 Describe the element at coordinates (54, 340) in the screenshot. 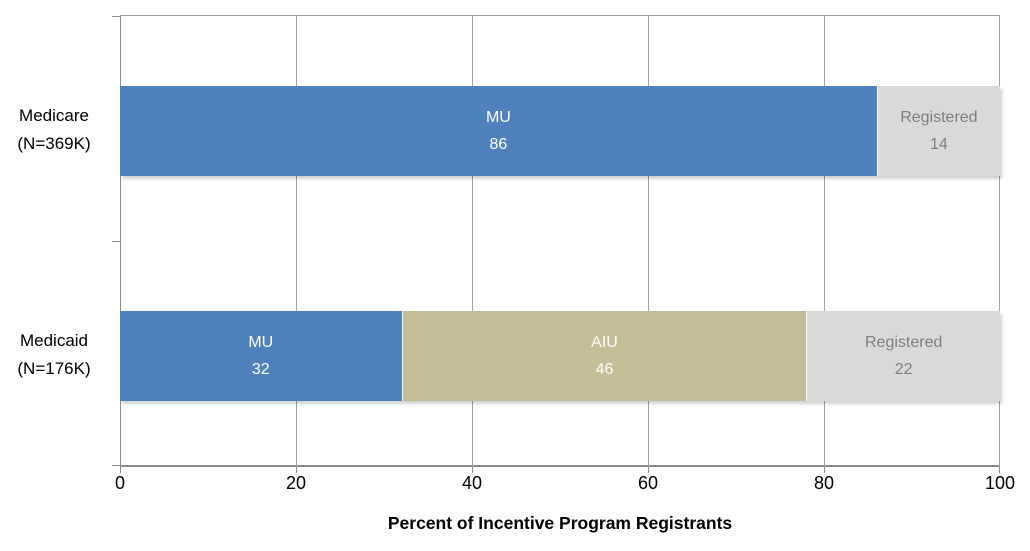

I see `category-label-line1: Medicaid` at that location.